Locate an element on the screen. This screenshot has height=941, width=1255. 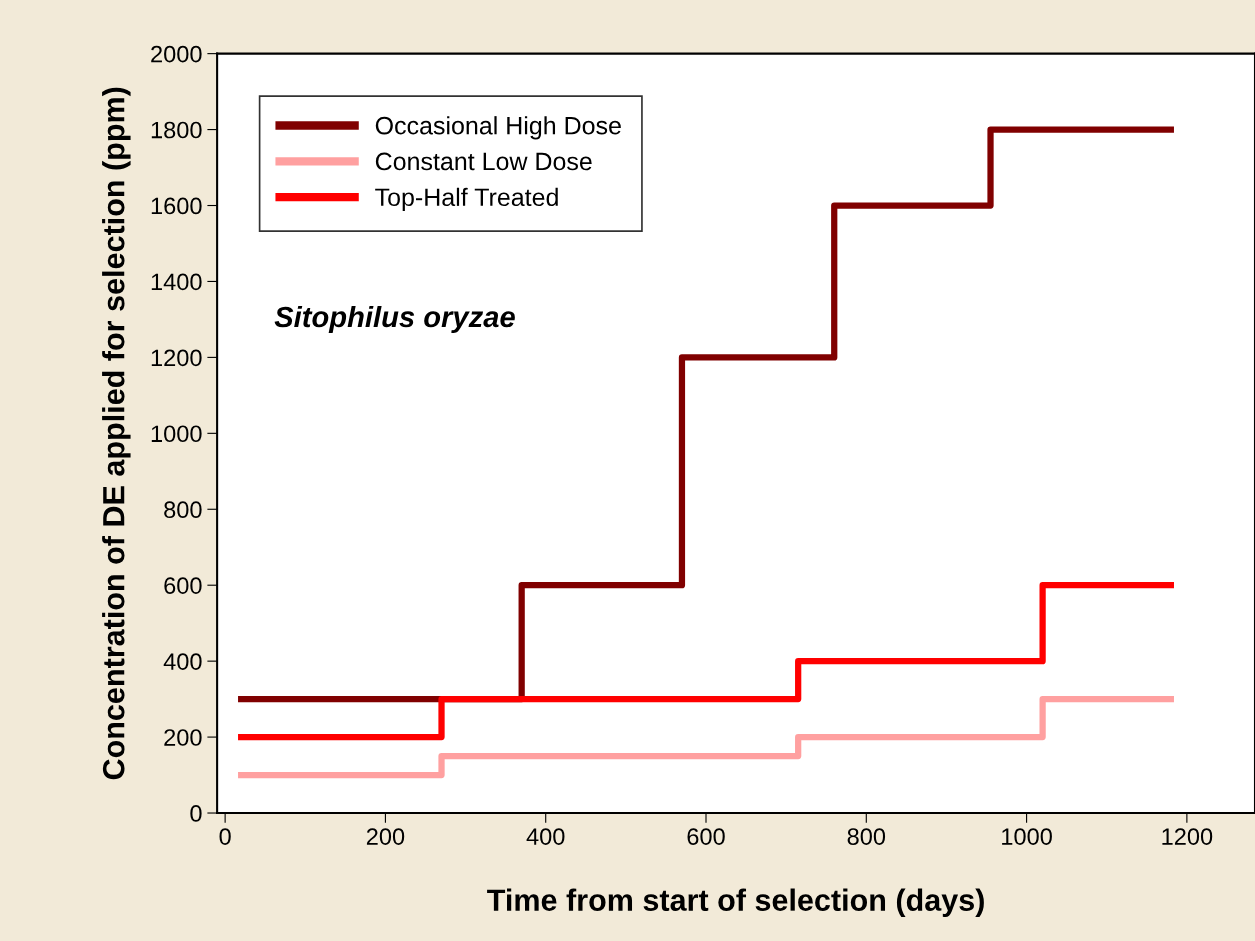
x-tick-label: 200 is located at coordinates (385, 836).